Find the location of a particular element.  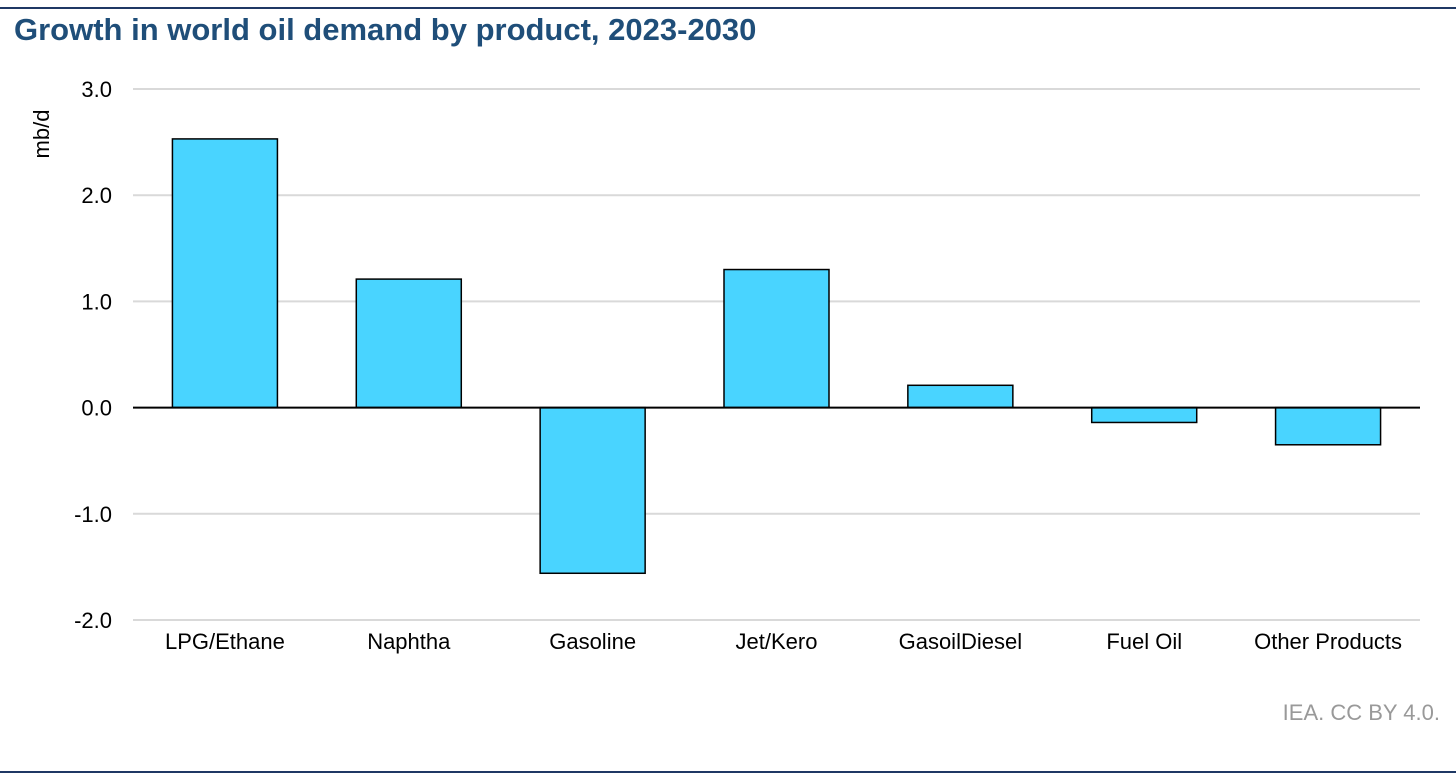

y-axis-tick-labels: -2.0 -1.0 0.0 1.0 2.0 3.0 is located at coordinates (93, 355).